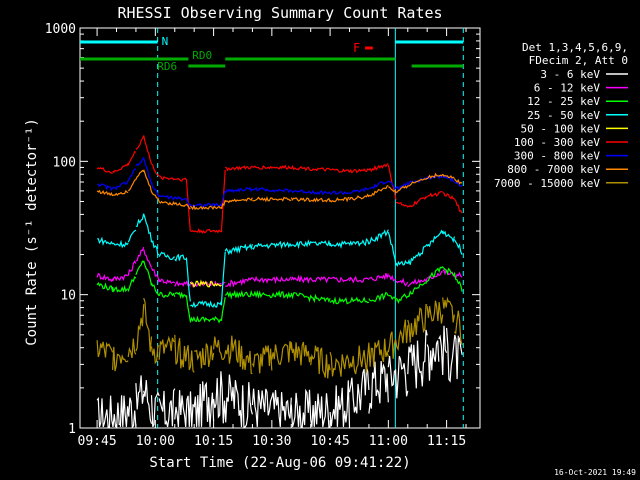 The image size is (640, 480). Describe the element at coordinates (575, 47) in the screenshot. I see `legend-header-line: Det 1,3,4,5,6,9,` at that location.